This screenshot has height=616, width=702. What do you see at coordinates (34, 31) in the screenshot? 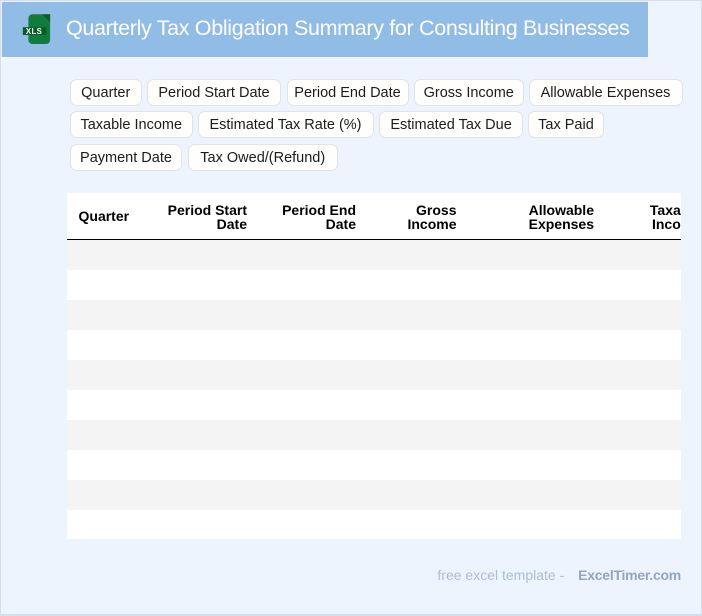
I see `svg-text: XLS` at bounding box center [34, 31].